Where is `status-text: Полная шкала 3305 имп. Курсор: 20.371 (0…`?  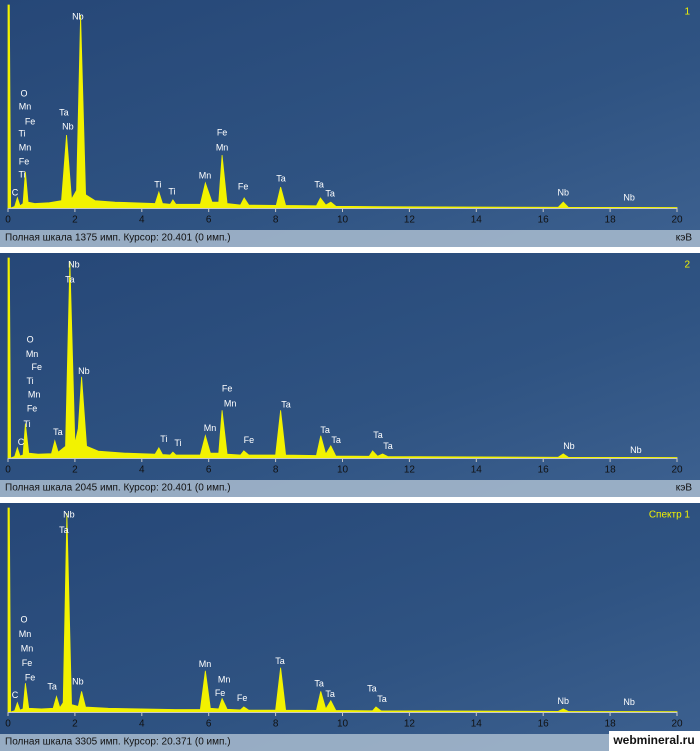 status-text: Полная шкала 3305 имп. Курсор: 20.371 (0… is located at coordinates (118, 742).